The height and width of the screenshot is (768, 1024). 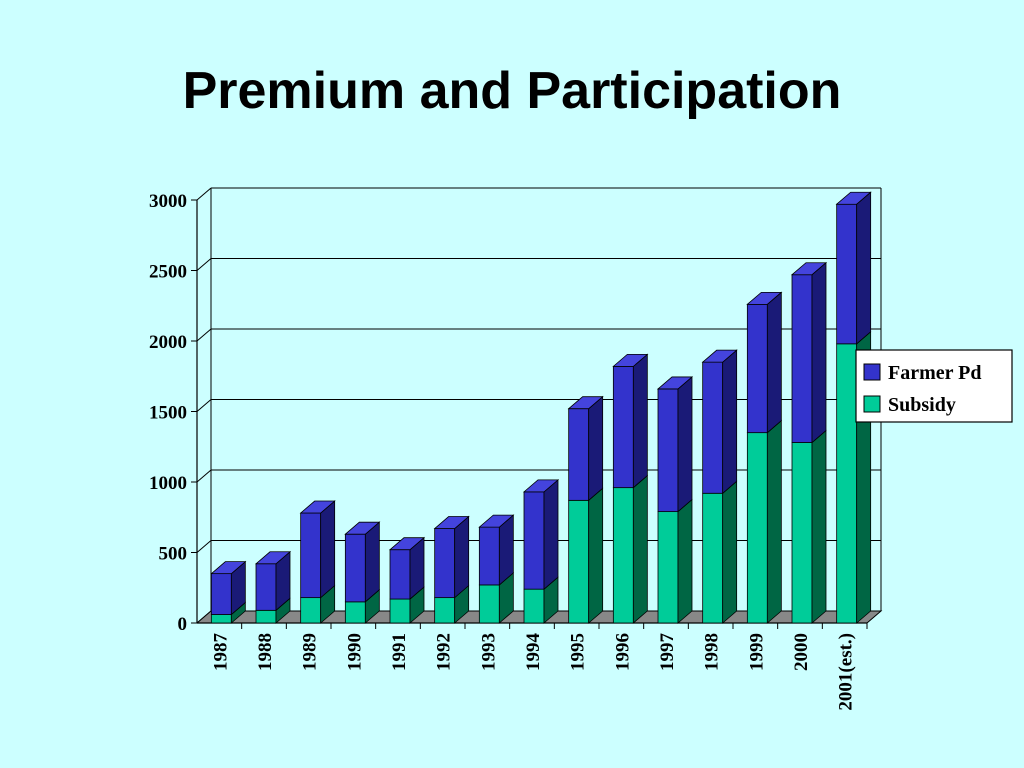 I want to click on x-tick-label: 1993, so click(x=488, y=652).